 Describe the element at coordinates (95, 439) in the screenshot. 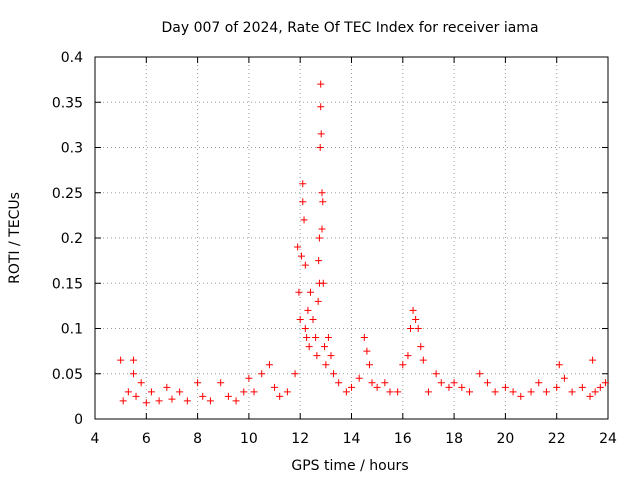

I see `x-tick-label: 4` at that location.